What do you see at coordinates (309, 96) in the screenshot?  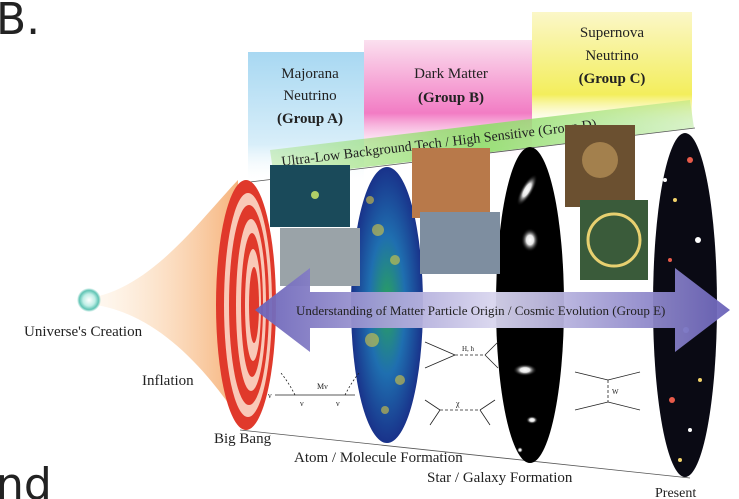 I see `group-a-line2: Neutrino` at bounding box center [309, 96].